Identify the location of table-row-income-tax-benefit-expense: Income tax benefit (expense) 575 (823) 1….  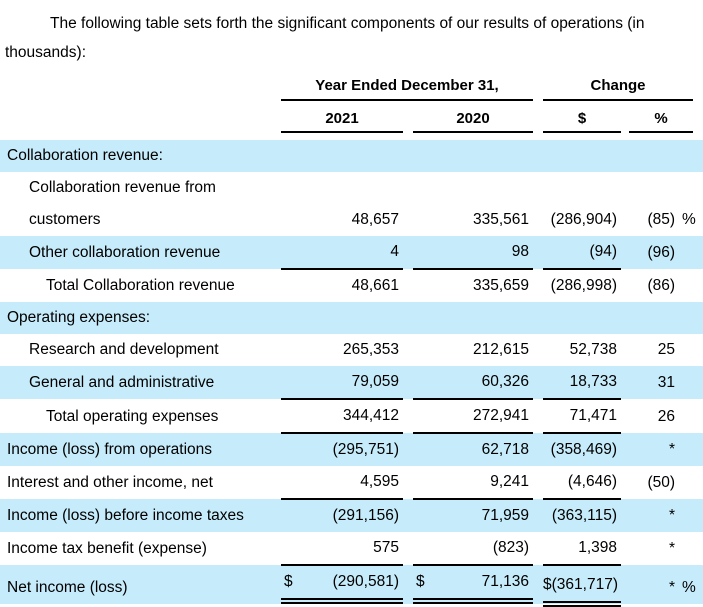
(351, 549).